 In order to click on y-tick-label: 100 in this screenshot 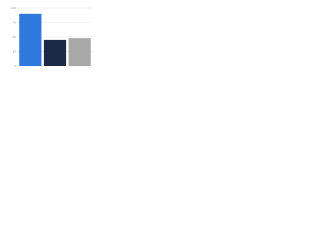, I will do `click(13, 8)`.